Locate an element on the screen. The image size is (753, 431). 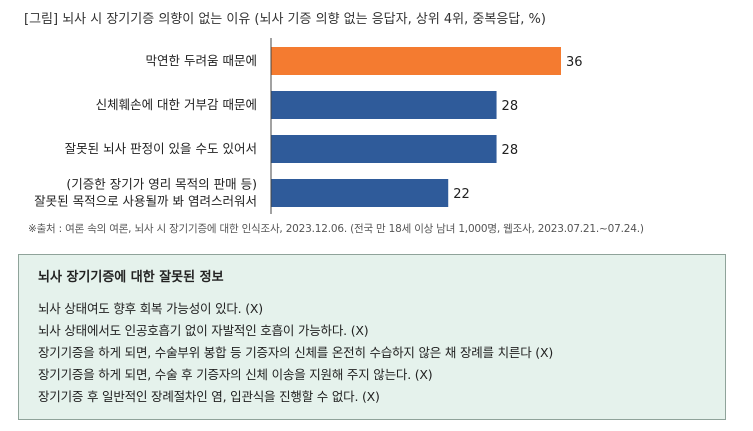
category-label-3: 잘못된 뇌사 판정이 있을 수도 있어서 is located at coordinates (161, 148).